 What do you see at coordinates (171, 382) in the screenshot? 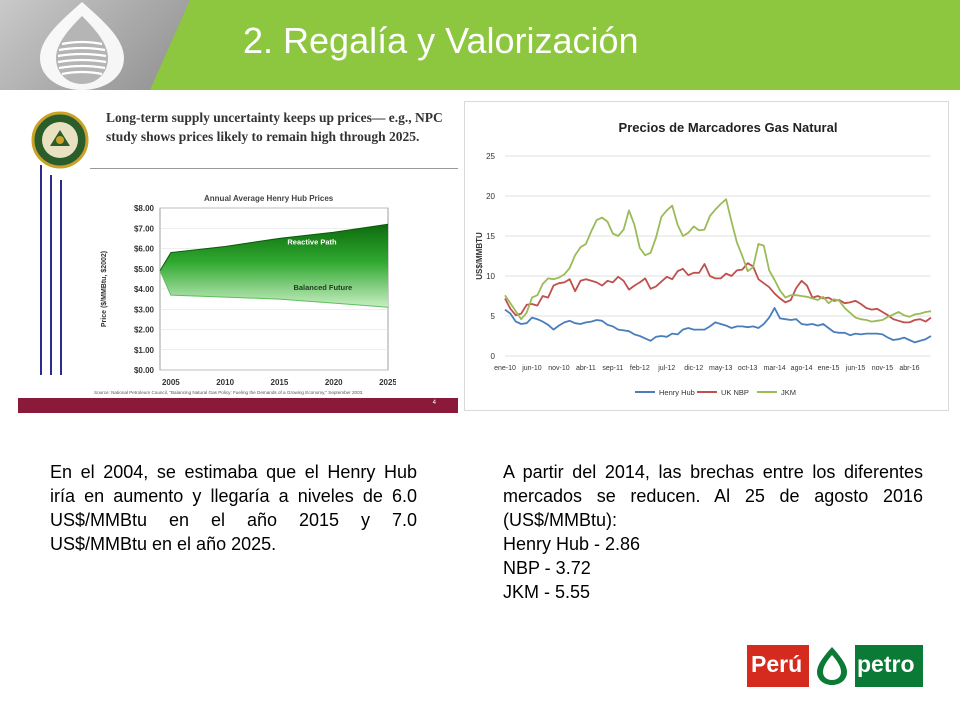
I see `x-tick-label: 2005` at bounding box center [171, 382].